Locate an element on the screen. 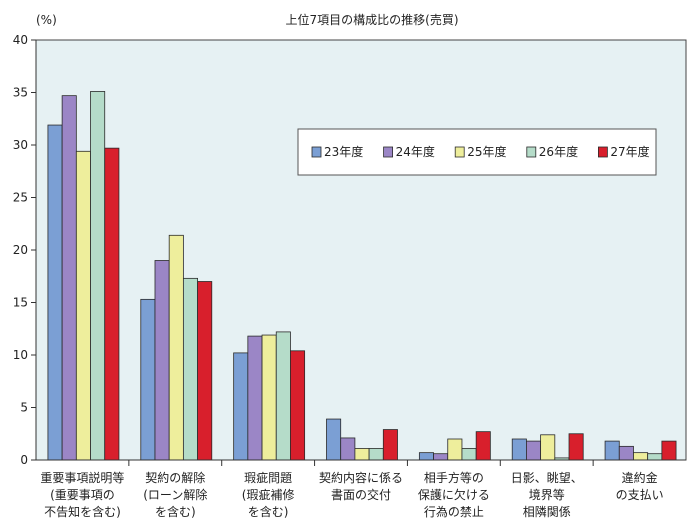 This screenshot has height=524, width=700. x-tick-label: 日影、眺望、 is located at coordinates (547, 478).